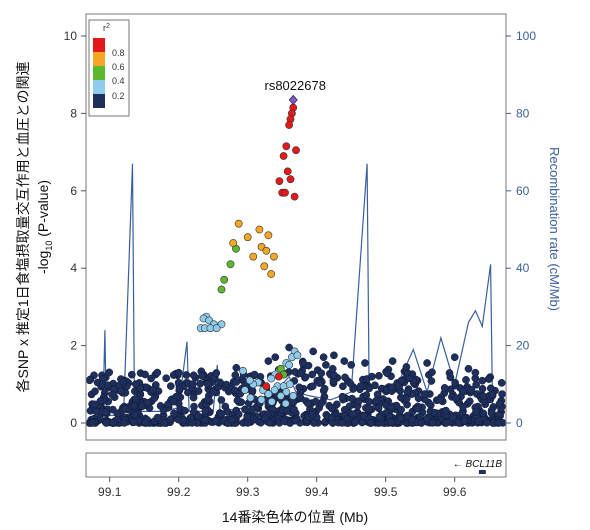 The image size is (590, 530). What do you see at coordinates (523, 268) in the screenshot?
I see `y-right-tick-label: 40` at bounding box center [523, 268].